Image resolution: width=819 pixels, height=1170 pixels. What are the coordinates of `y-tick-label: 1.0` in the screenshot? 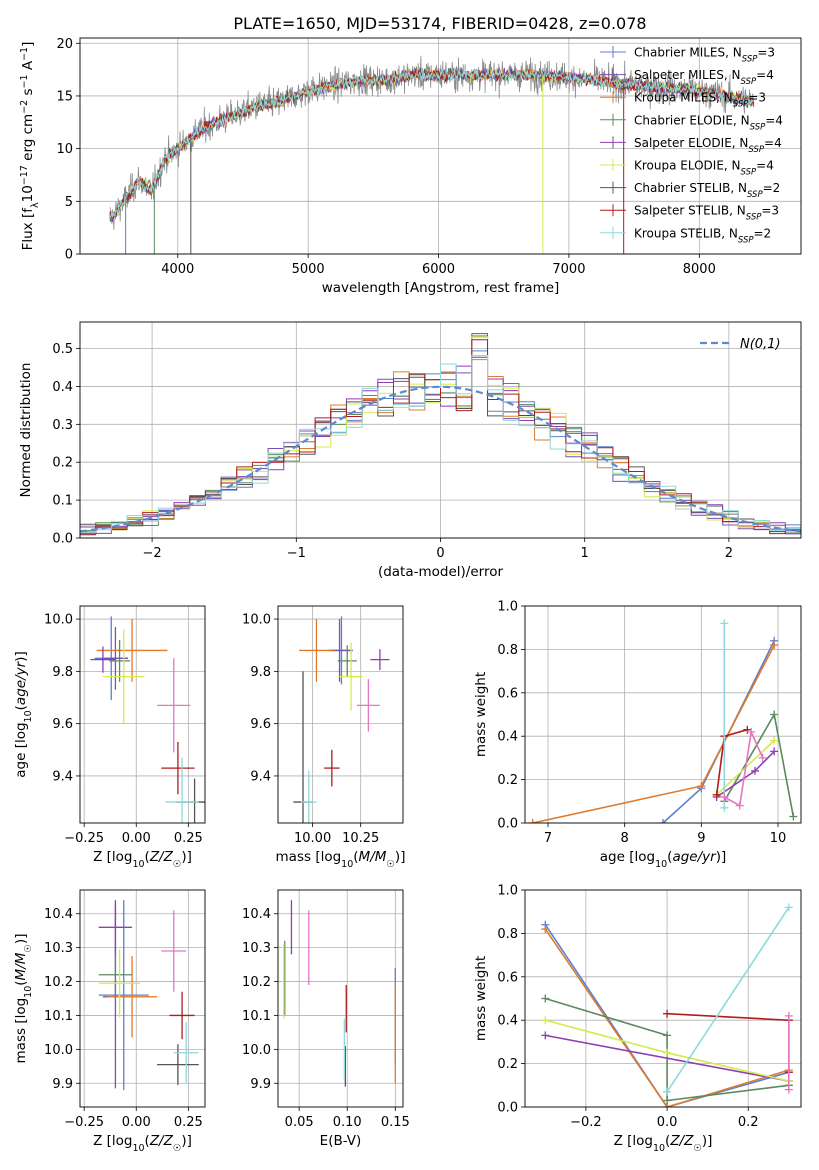 It's located at (507, 607).